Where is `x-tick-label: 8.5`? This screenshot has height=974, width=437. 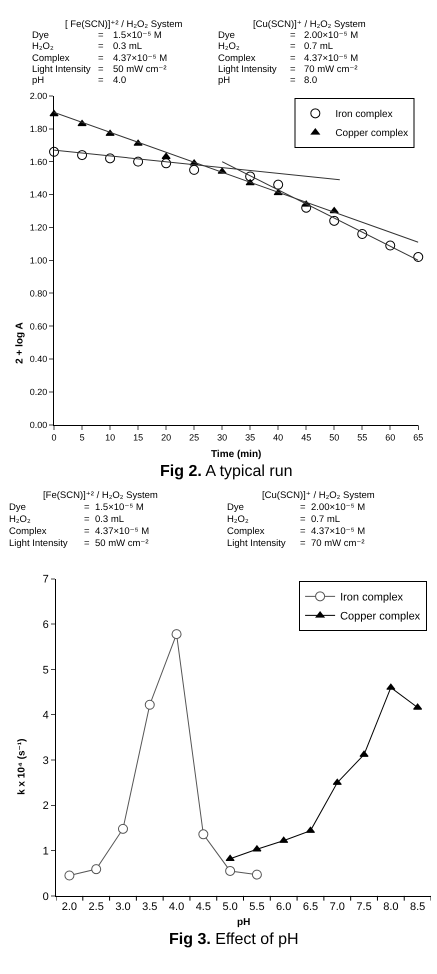 x-tick-label: 8.5 is located at coordinates (418, 907).